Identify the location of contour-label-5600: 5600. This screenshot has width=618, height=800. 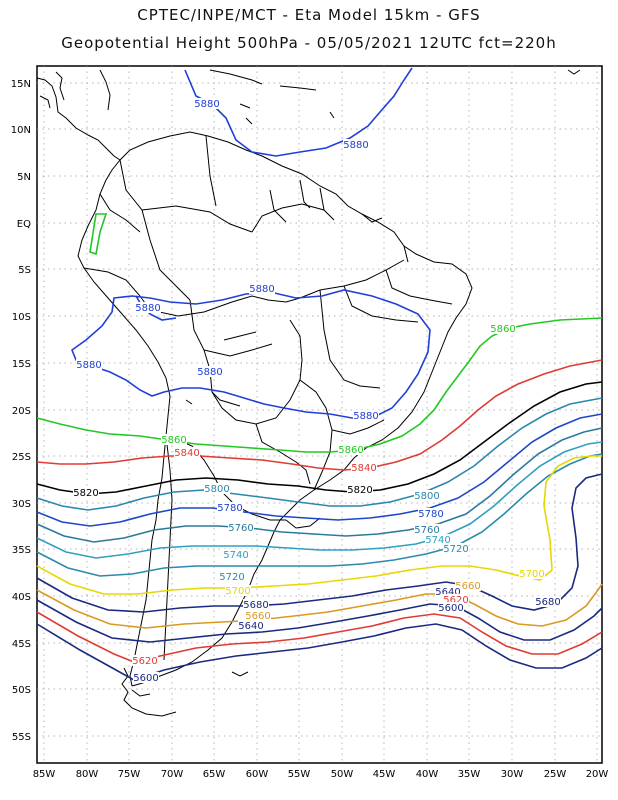
(450, 608).